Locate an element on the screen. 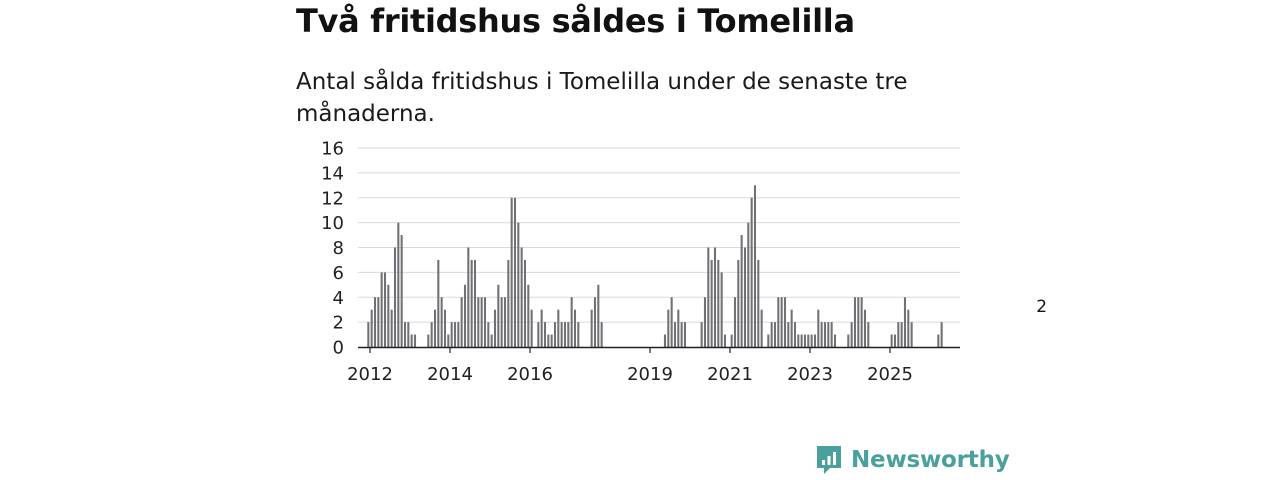 The width and height of the screenshot is (1280, 480). y-tick-label: 14 is located at coordinates (332, 173).